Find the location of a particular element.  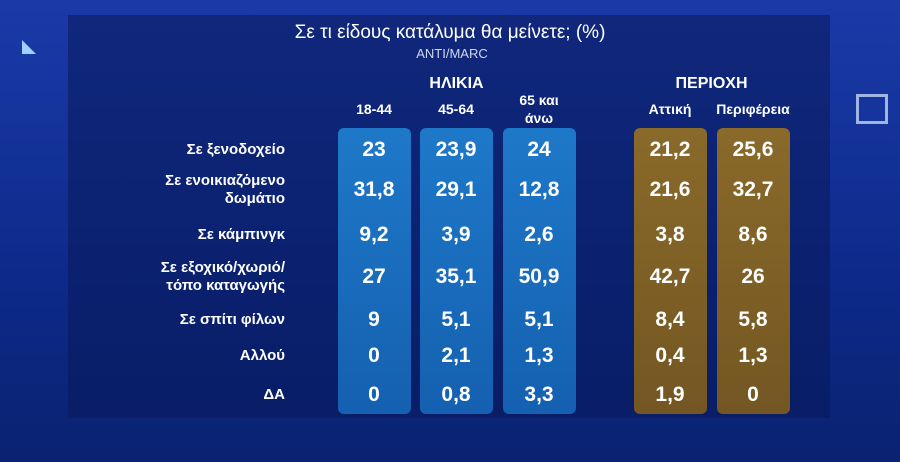

cell-value: 42,7 is located at coordinates (670, 276).